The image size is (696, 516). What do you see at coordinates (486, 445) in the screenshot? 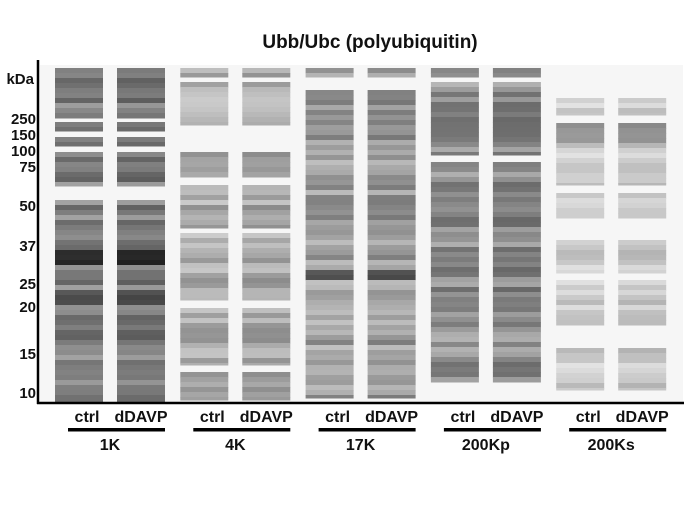
I see `group-label: 200Kp` at bounding box center [486, 445].